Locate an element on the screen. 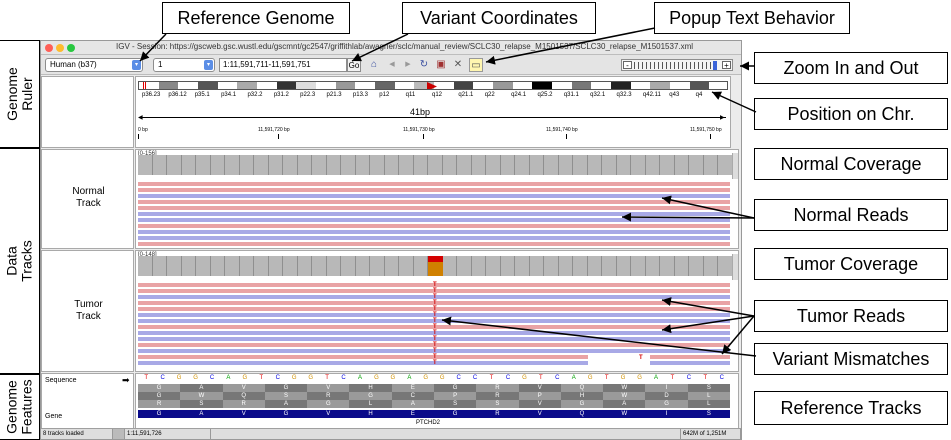  ruler-tick-label: 11,591,740 bp is located at coordinates (562, 130).